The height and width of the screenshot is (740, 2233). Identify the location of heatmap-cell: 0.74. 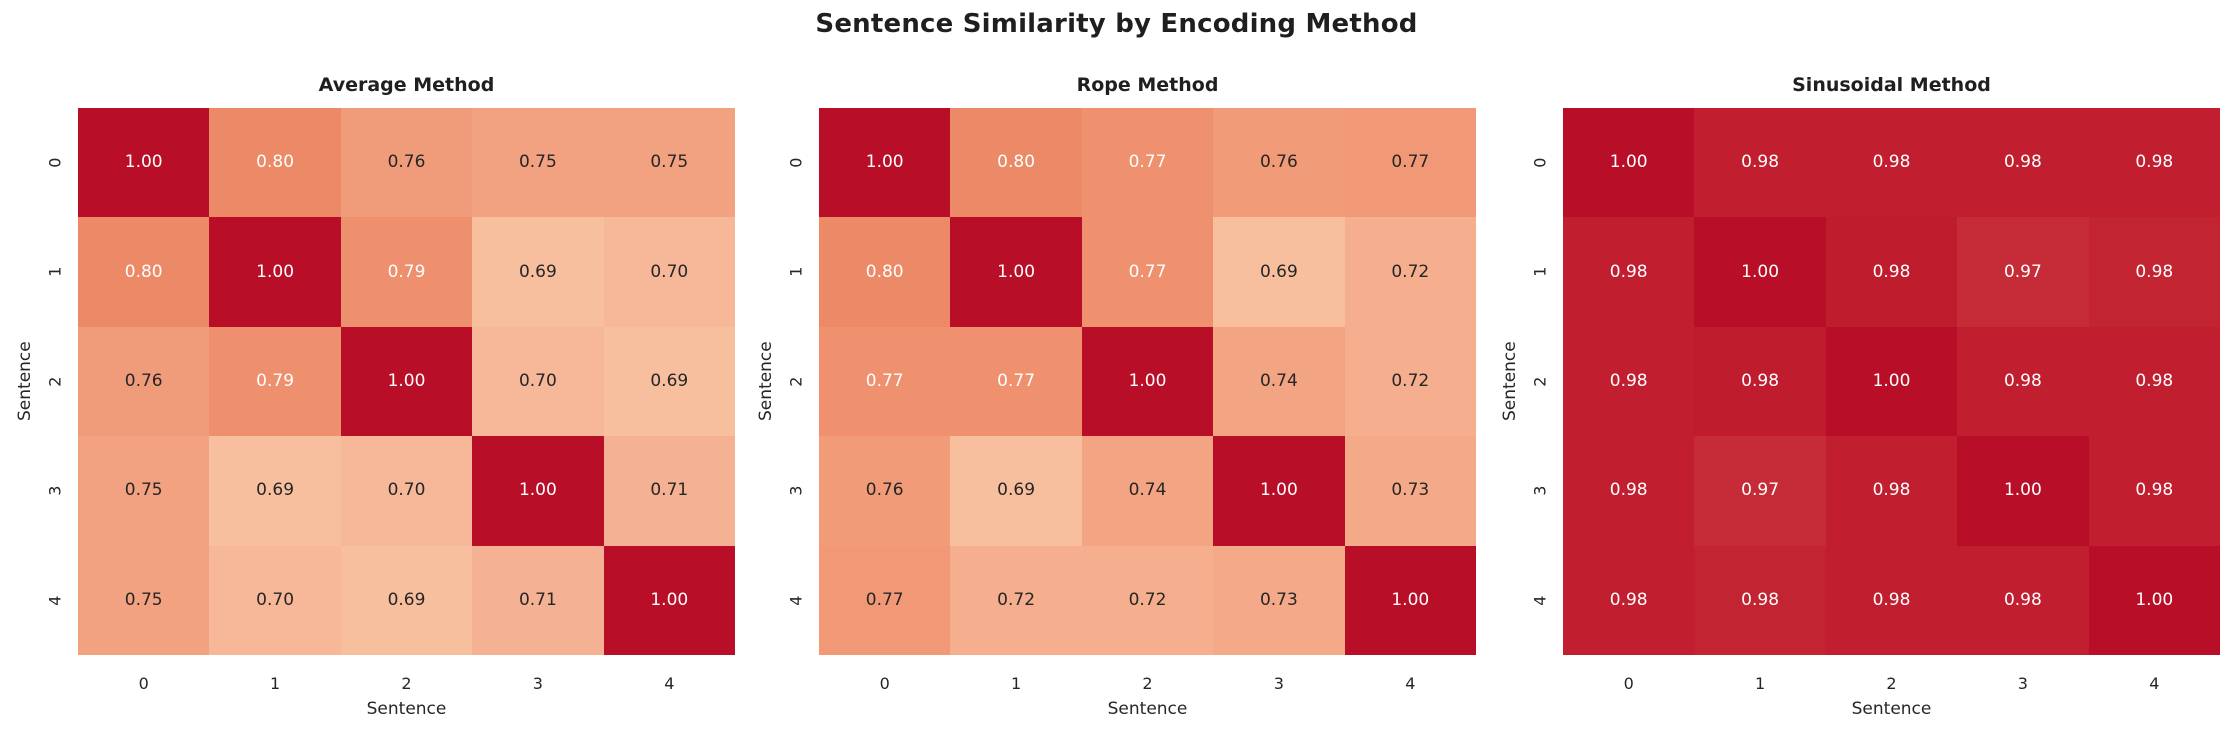
(1279, 381).